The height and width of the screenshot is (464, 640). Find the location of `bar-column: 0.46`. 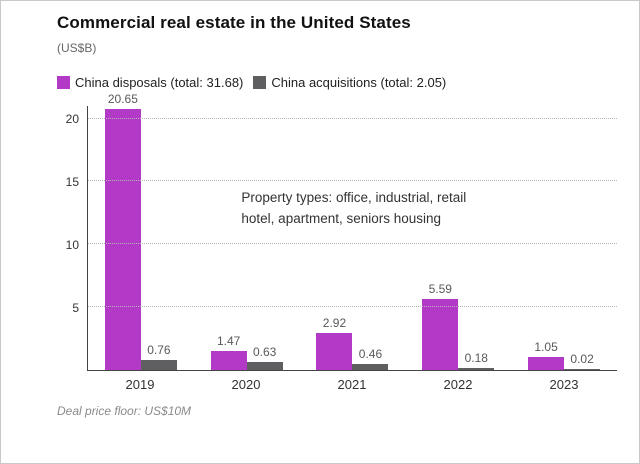

bar-column: 0.46 is located at coordinates (370, 358).